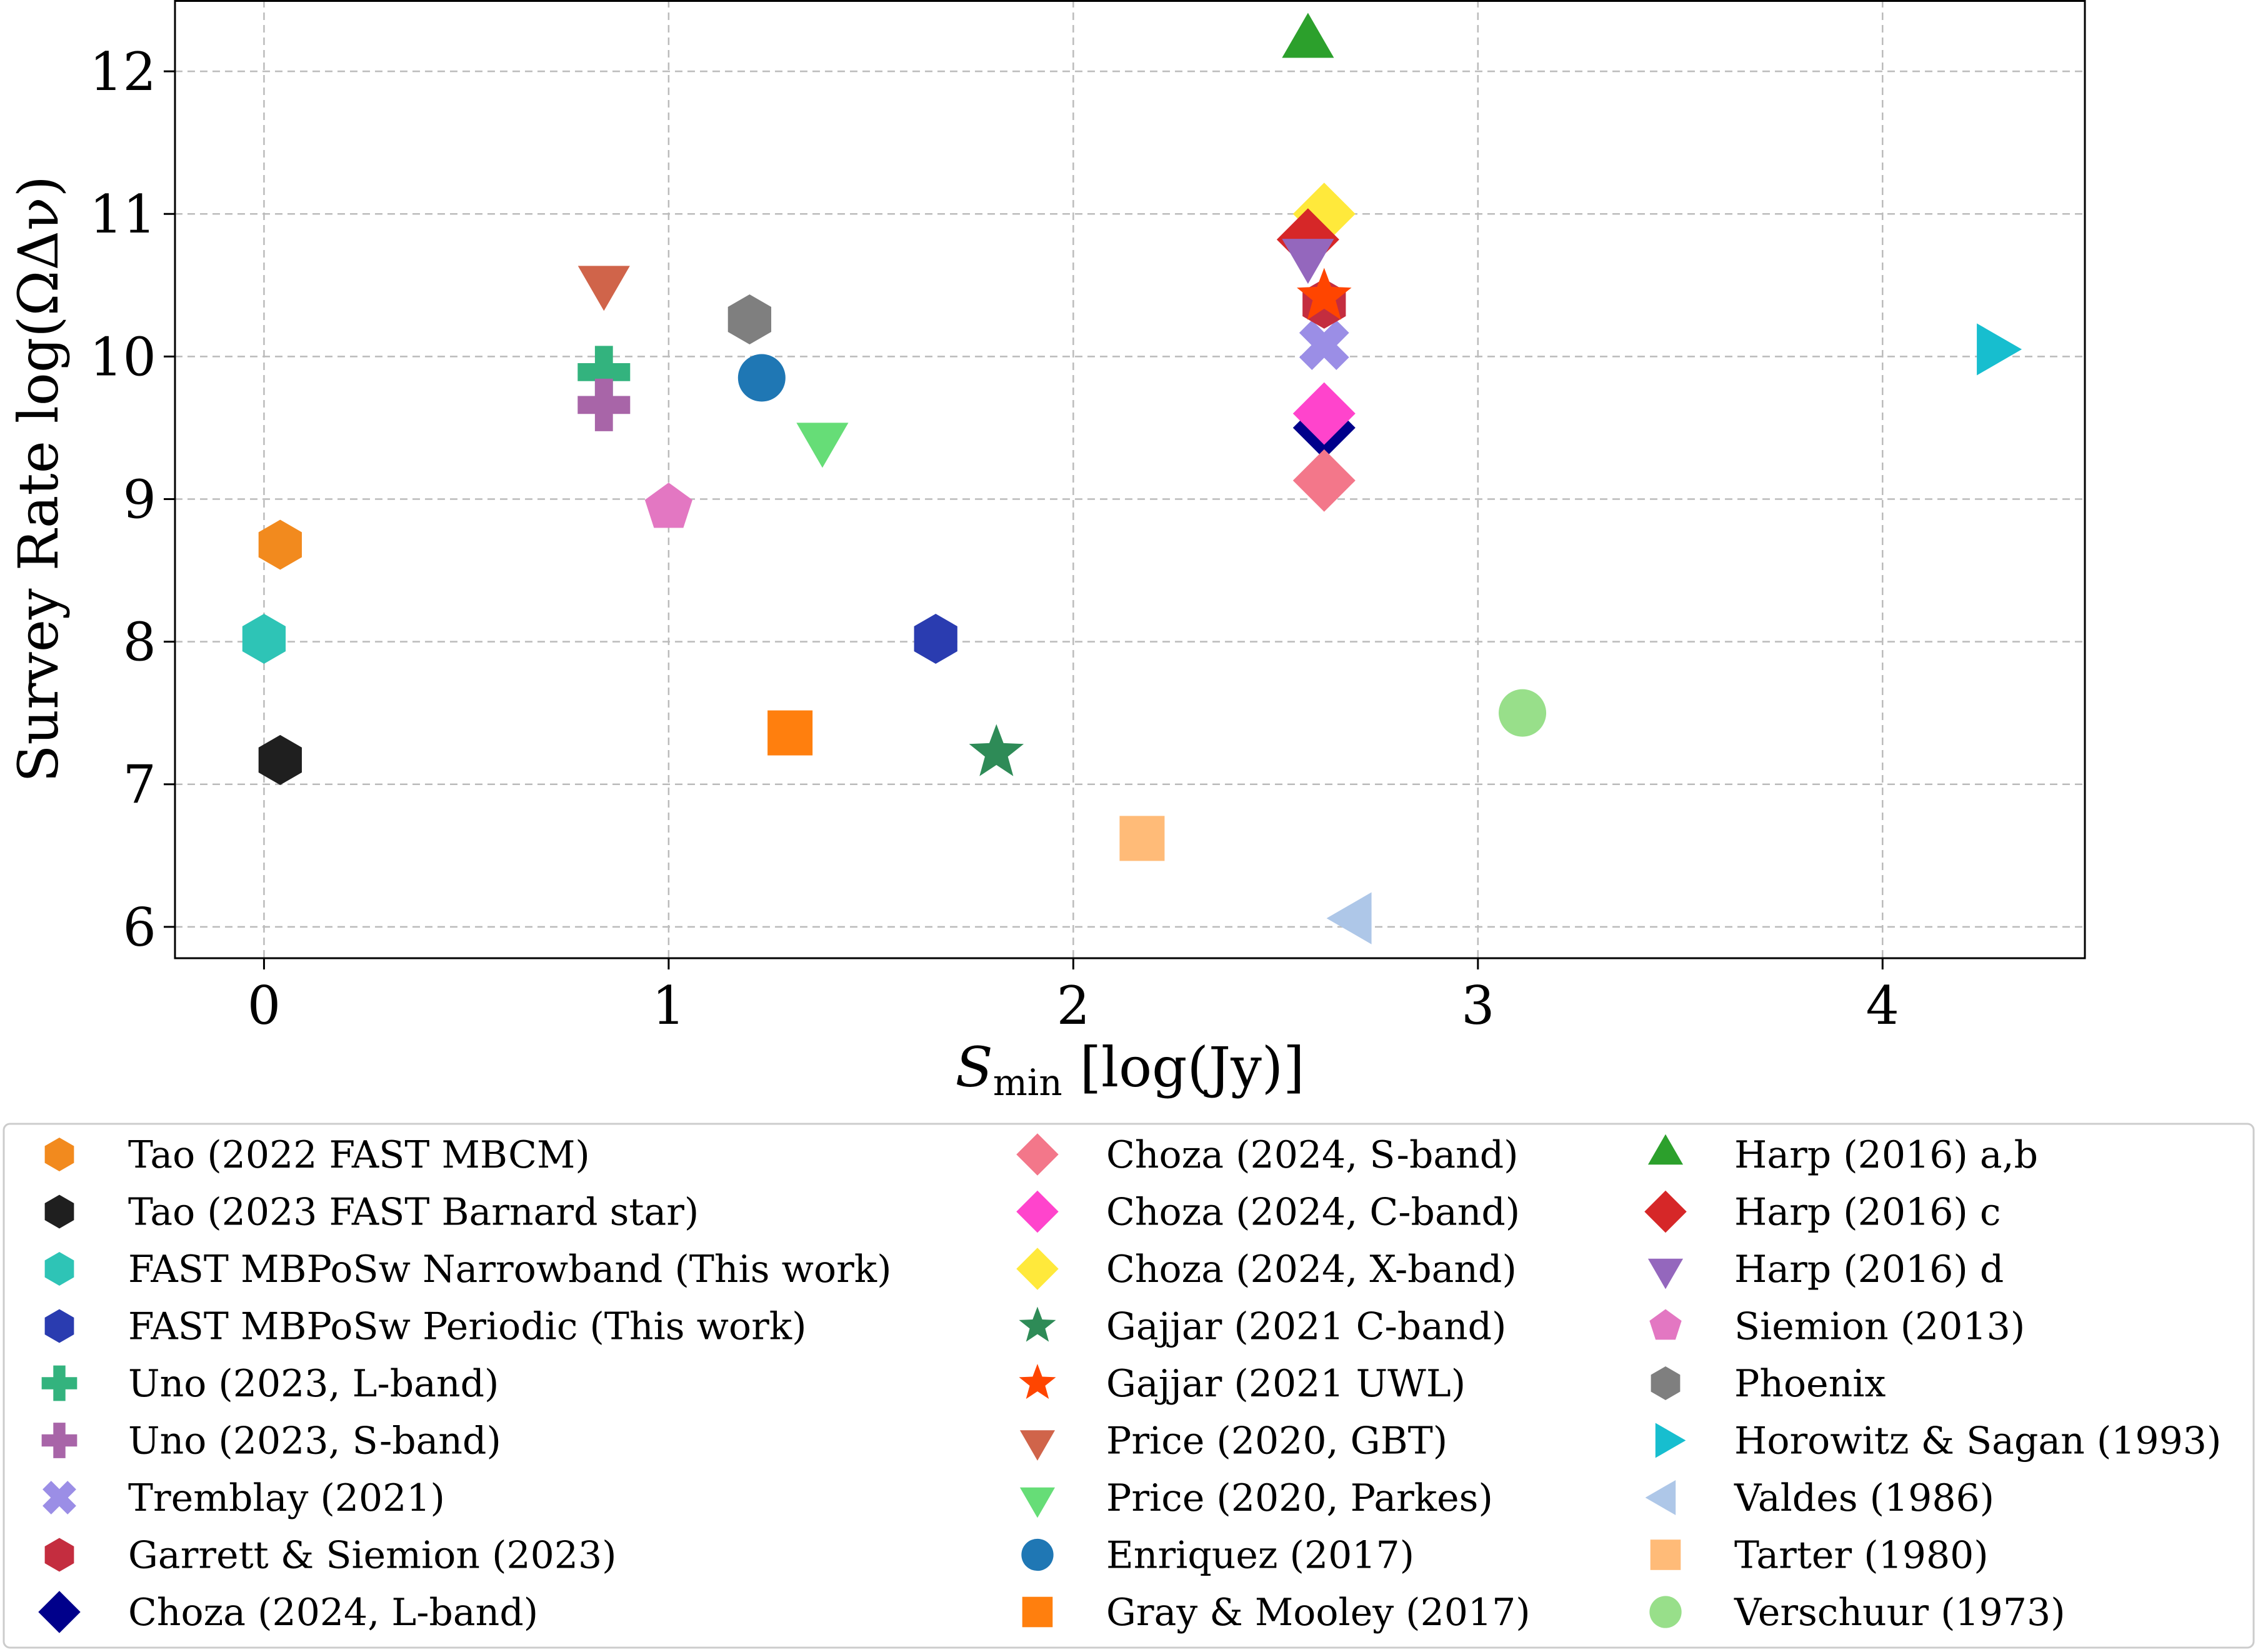 The height and width of the screenshot is (1652, 2258). Describe the element at coordinates (1300, 1498) in the screenshot. I see `legend-label-price-2020-parkes: Price (2020, Parkes)` at that location.